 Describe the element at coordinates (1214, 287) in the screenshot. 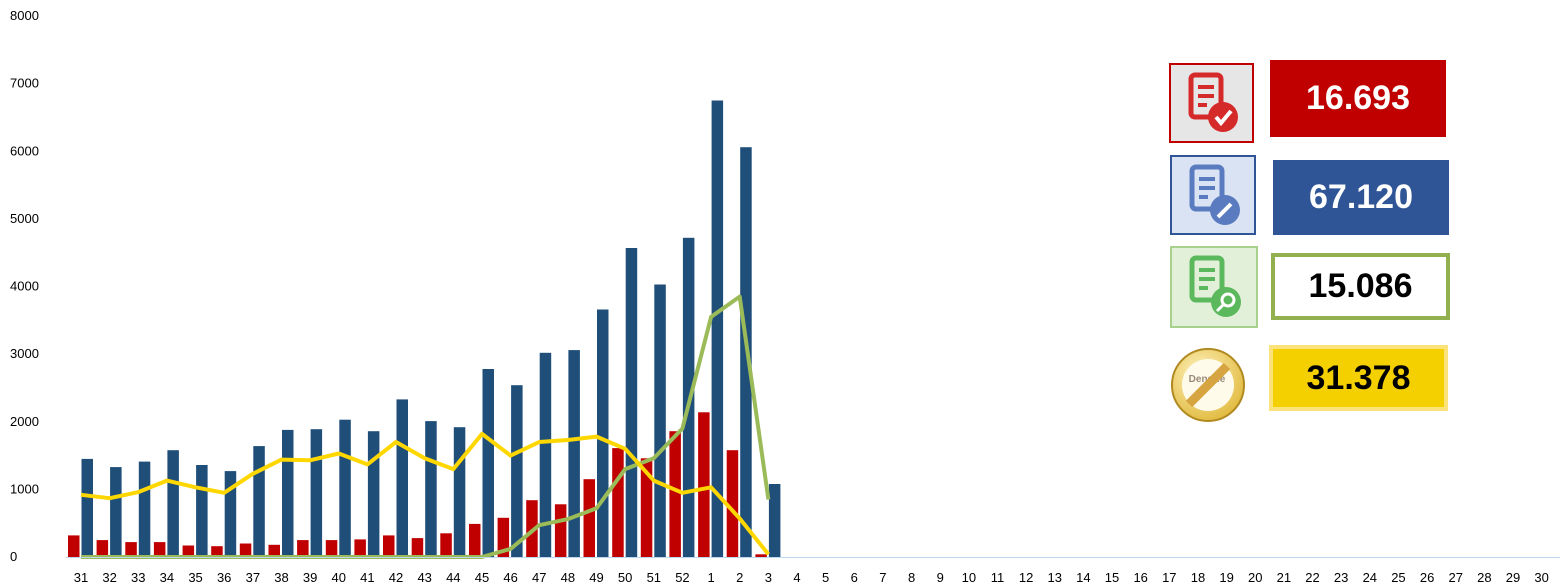

I see `report-search-icon` at that location.